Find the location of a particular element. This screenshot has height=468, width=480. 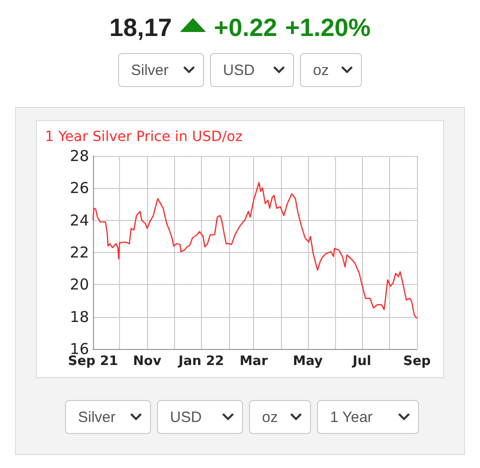

x-tick-label: Sep 21 is located at coordinates (93, 361).